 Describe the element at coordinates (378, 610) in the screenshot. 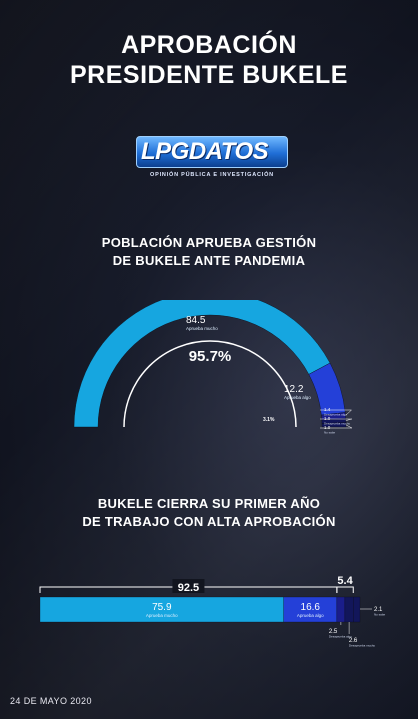

I see `segment-4-value: 2.1` at that location.